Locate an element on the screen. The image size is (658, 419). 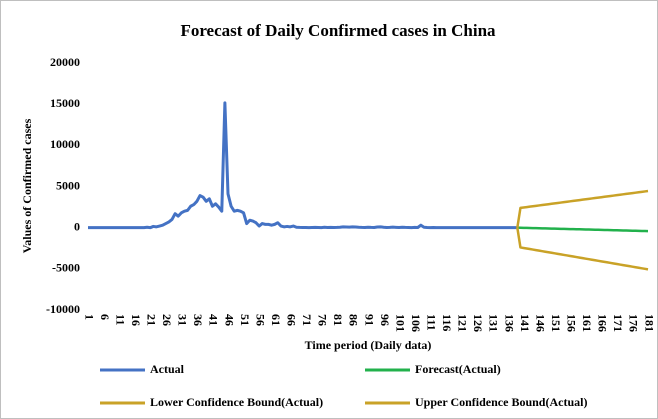
x-tick-label: 101 is located at coordinates (400, 323).